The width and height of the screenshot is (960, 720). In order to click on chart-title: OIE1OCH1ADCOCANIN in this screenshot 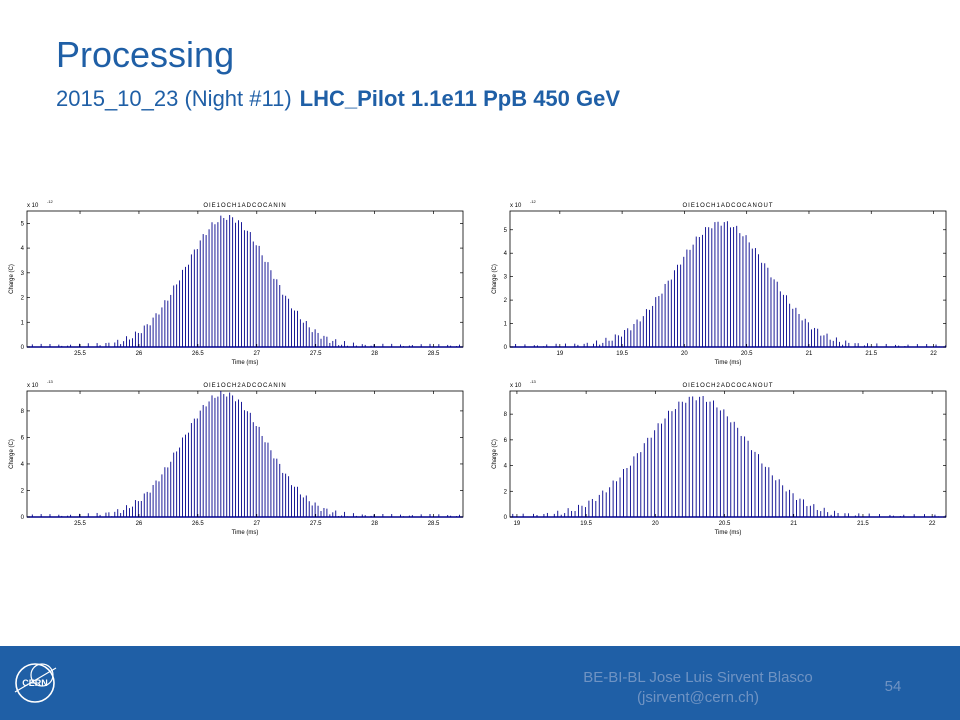, I will do `click(244, 206)`.